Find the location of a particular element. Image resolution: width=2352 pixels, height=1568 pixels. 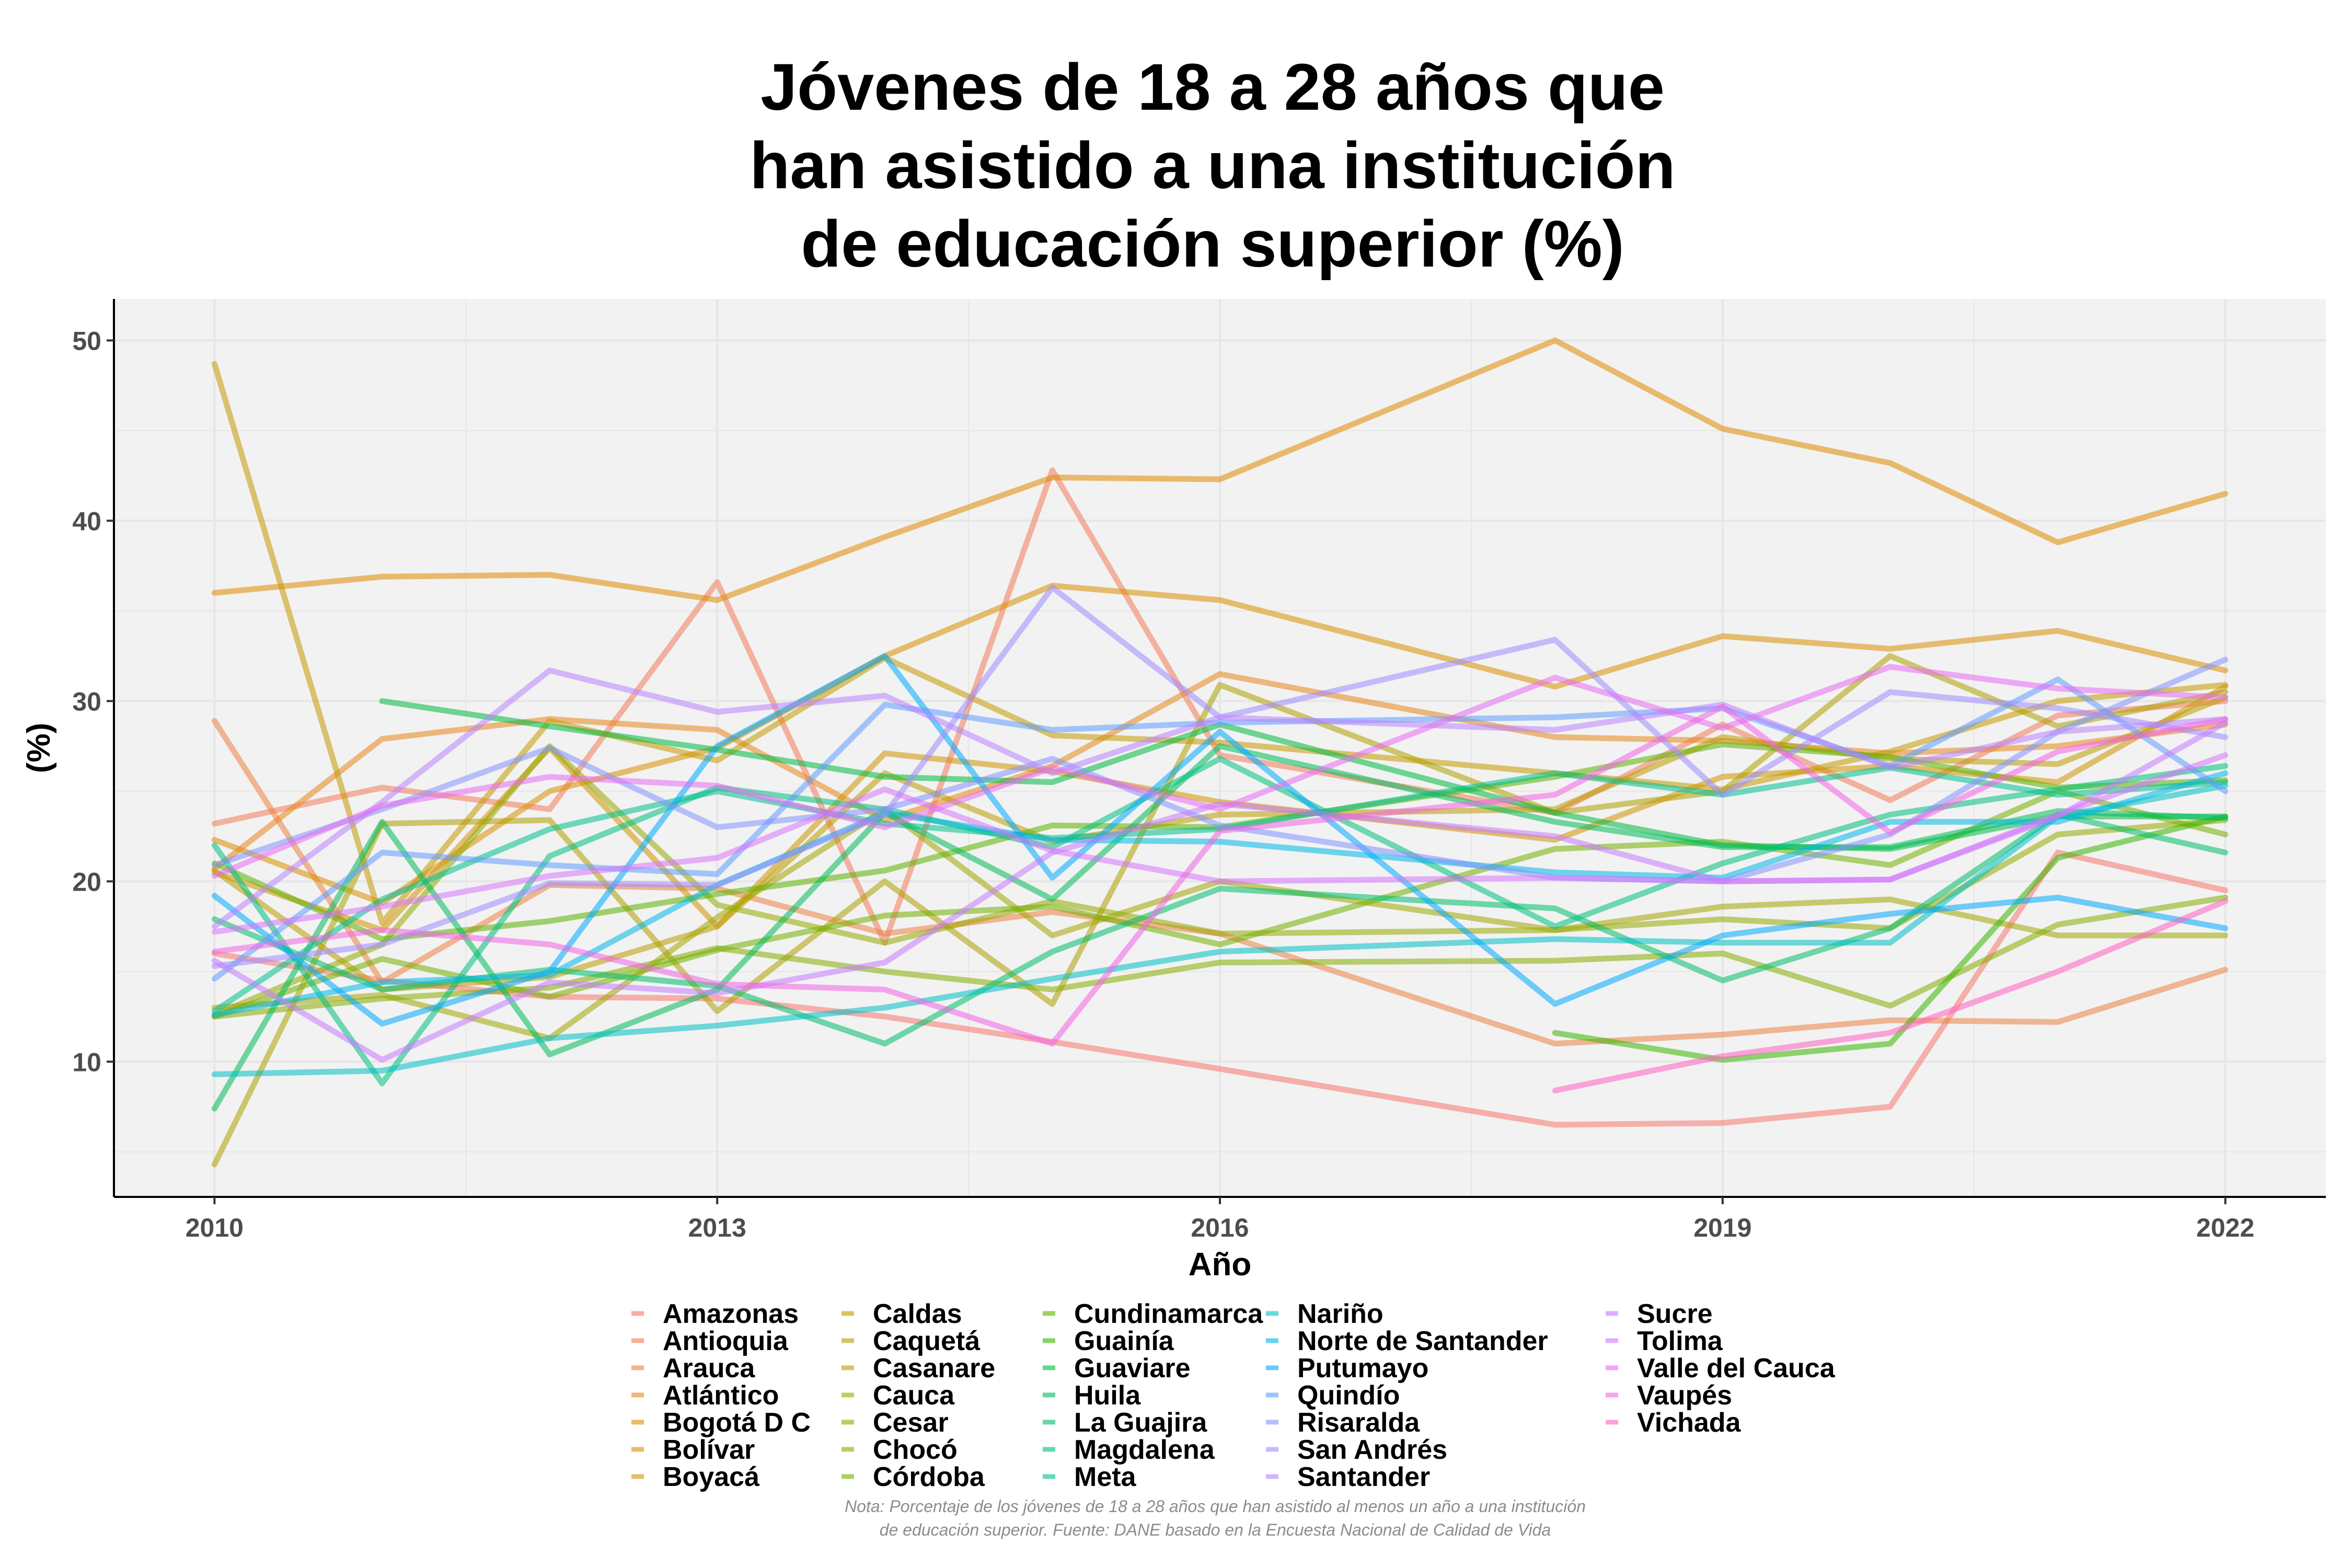

legend-item: Huila is located at coordinates (1092, 1395).